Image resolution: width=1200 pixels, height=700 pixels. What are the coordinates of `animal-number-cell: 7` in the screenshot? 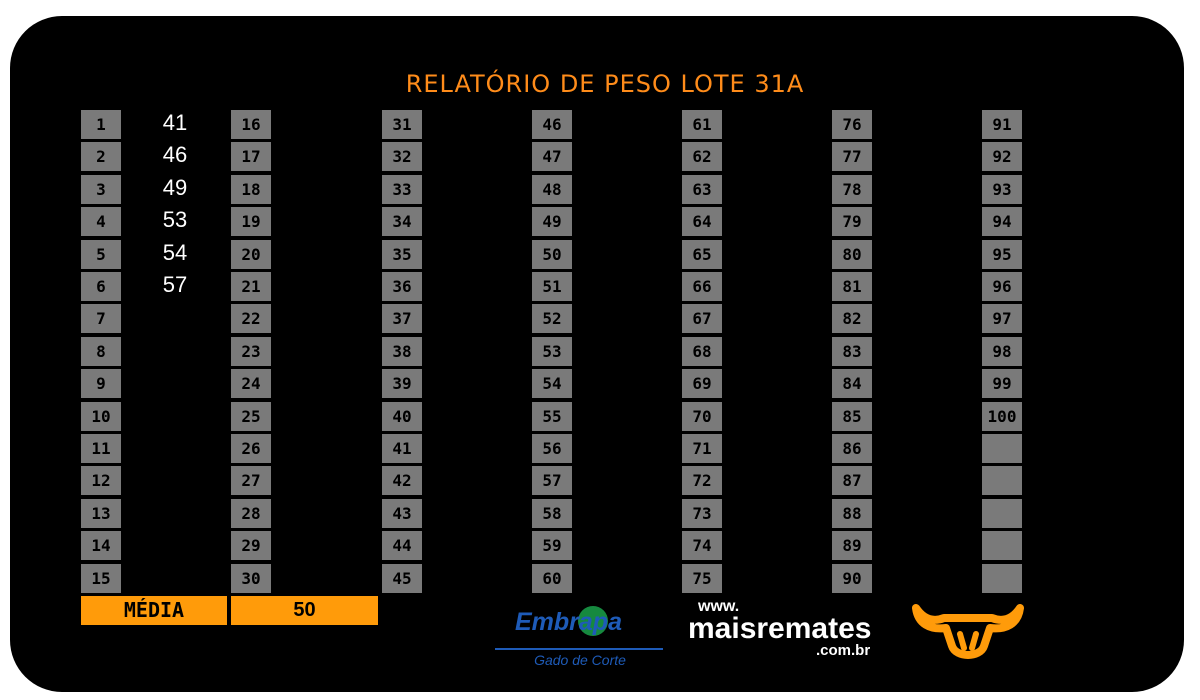 It's located at (101, 319).